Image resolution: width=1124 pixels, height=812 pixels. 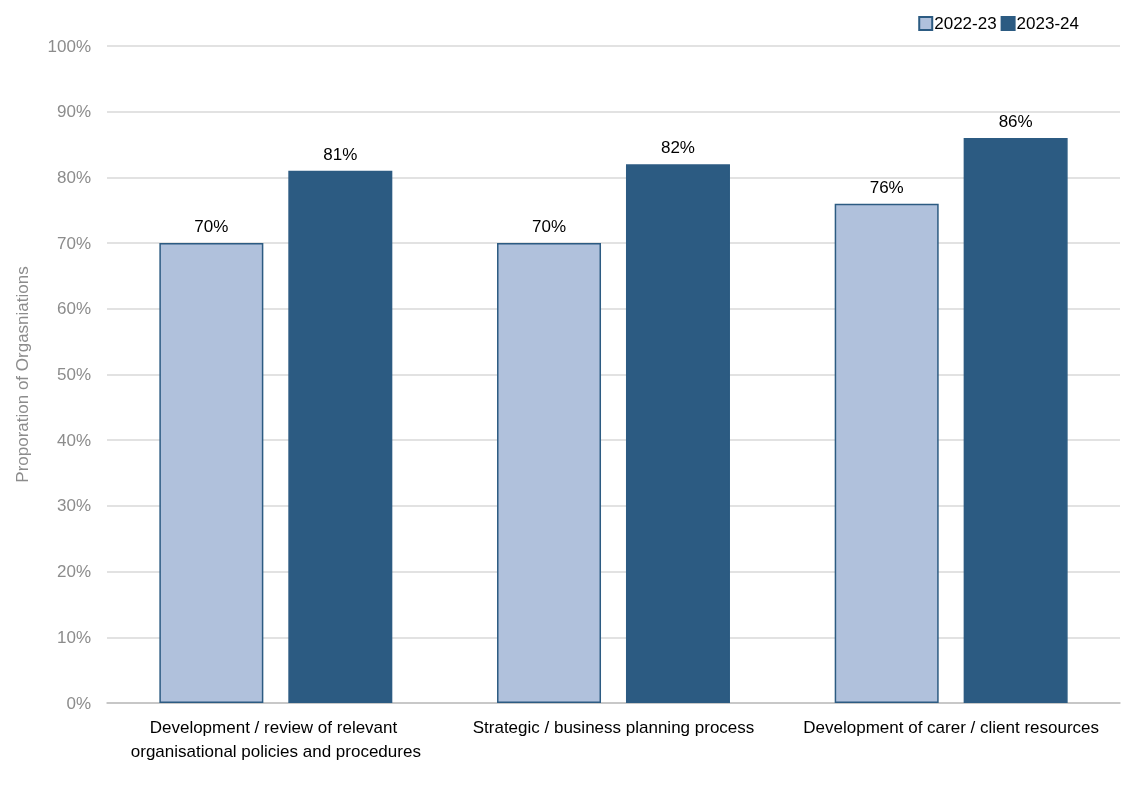 What do you see at coordinates (73, 112) in the screenshot?
I see `y-tick-label: 90%` at bounding box center [73, 112].